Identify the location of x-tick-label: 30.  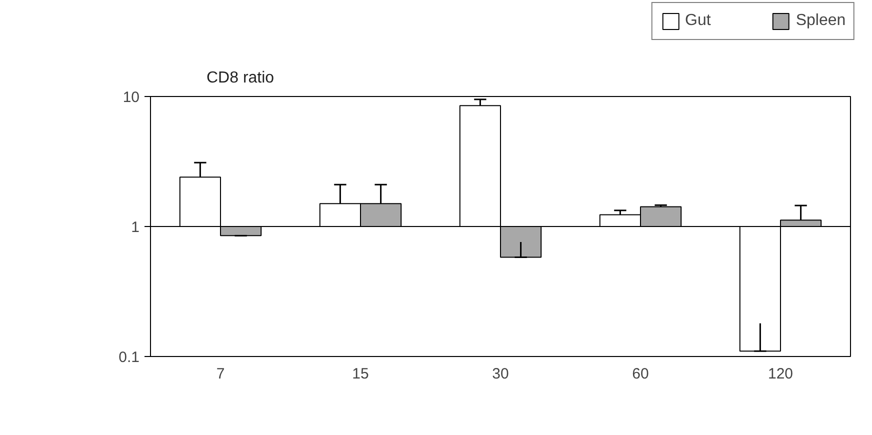
(500, 374).